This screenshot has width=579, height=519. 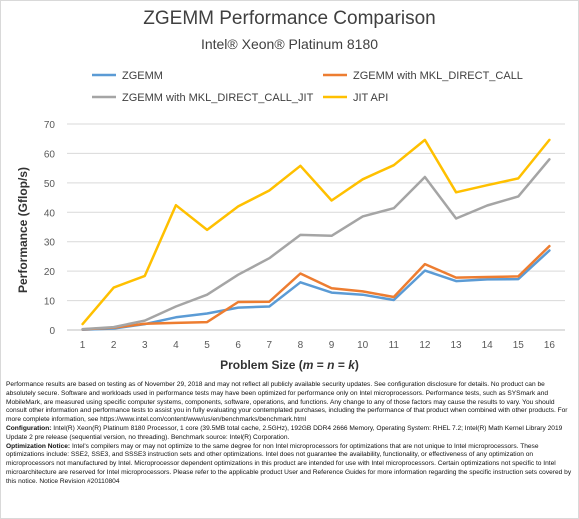 What do you see at coordinates (29, 428) in the screenshot?
I see `configuration-label: Configuration:` at bounding box center [29, 428].